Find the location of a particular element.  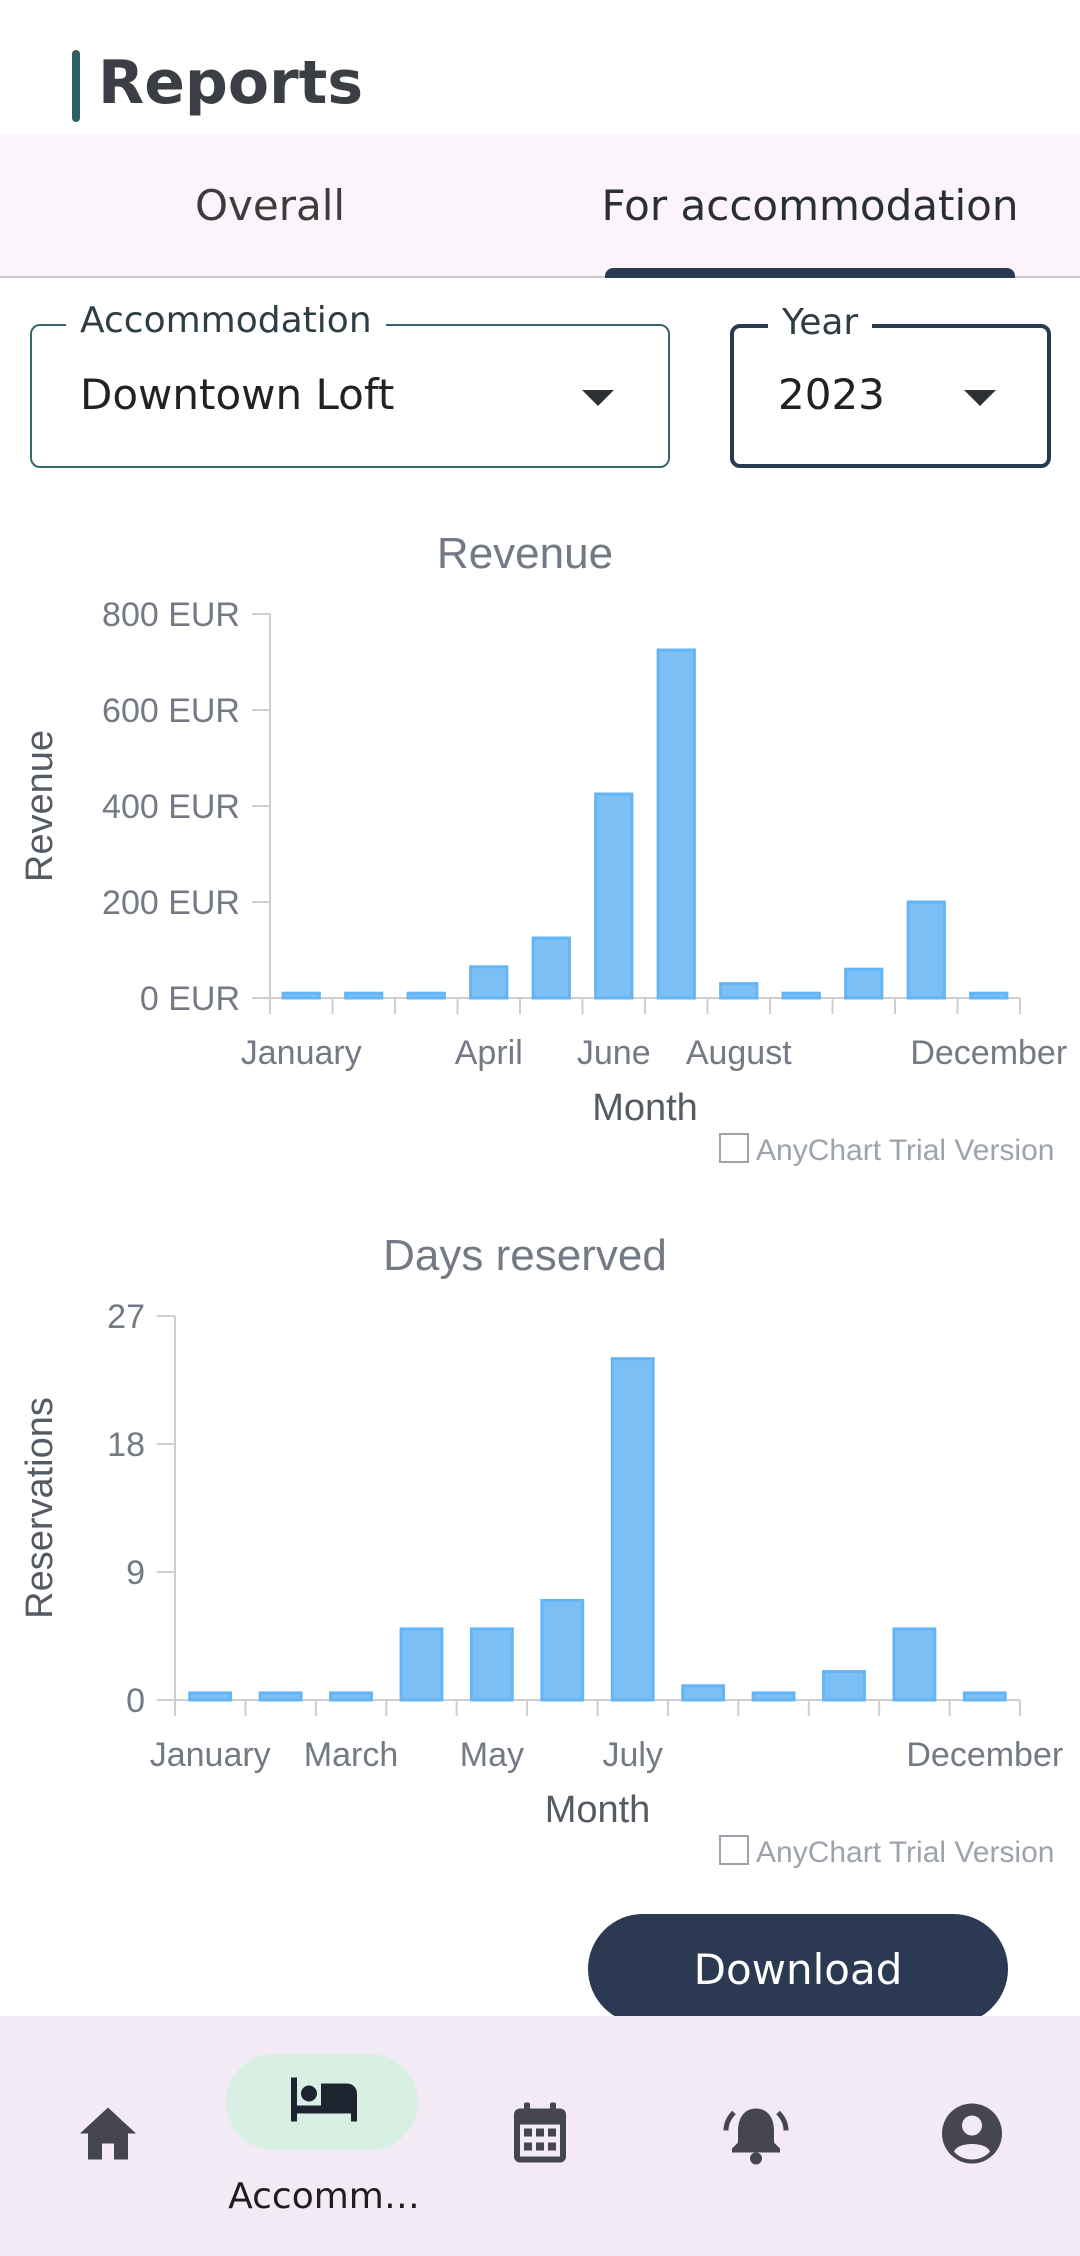

chart-title: Days reserved is located at coordinates (525, 1255).